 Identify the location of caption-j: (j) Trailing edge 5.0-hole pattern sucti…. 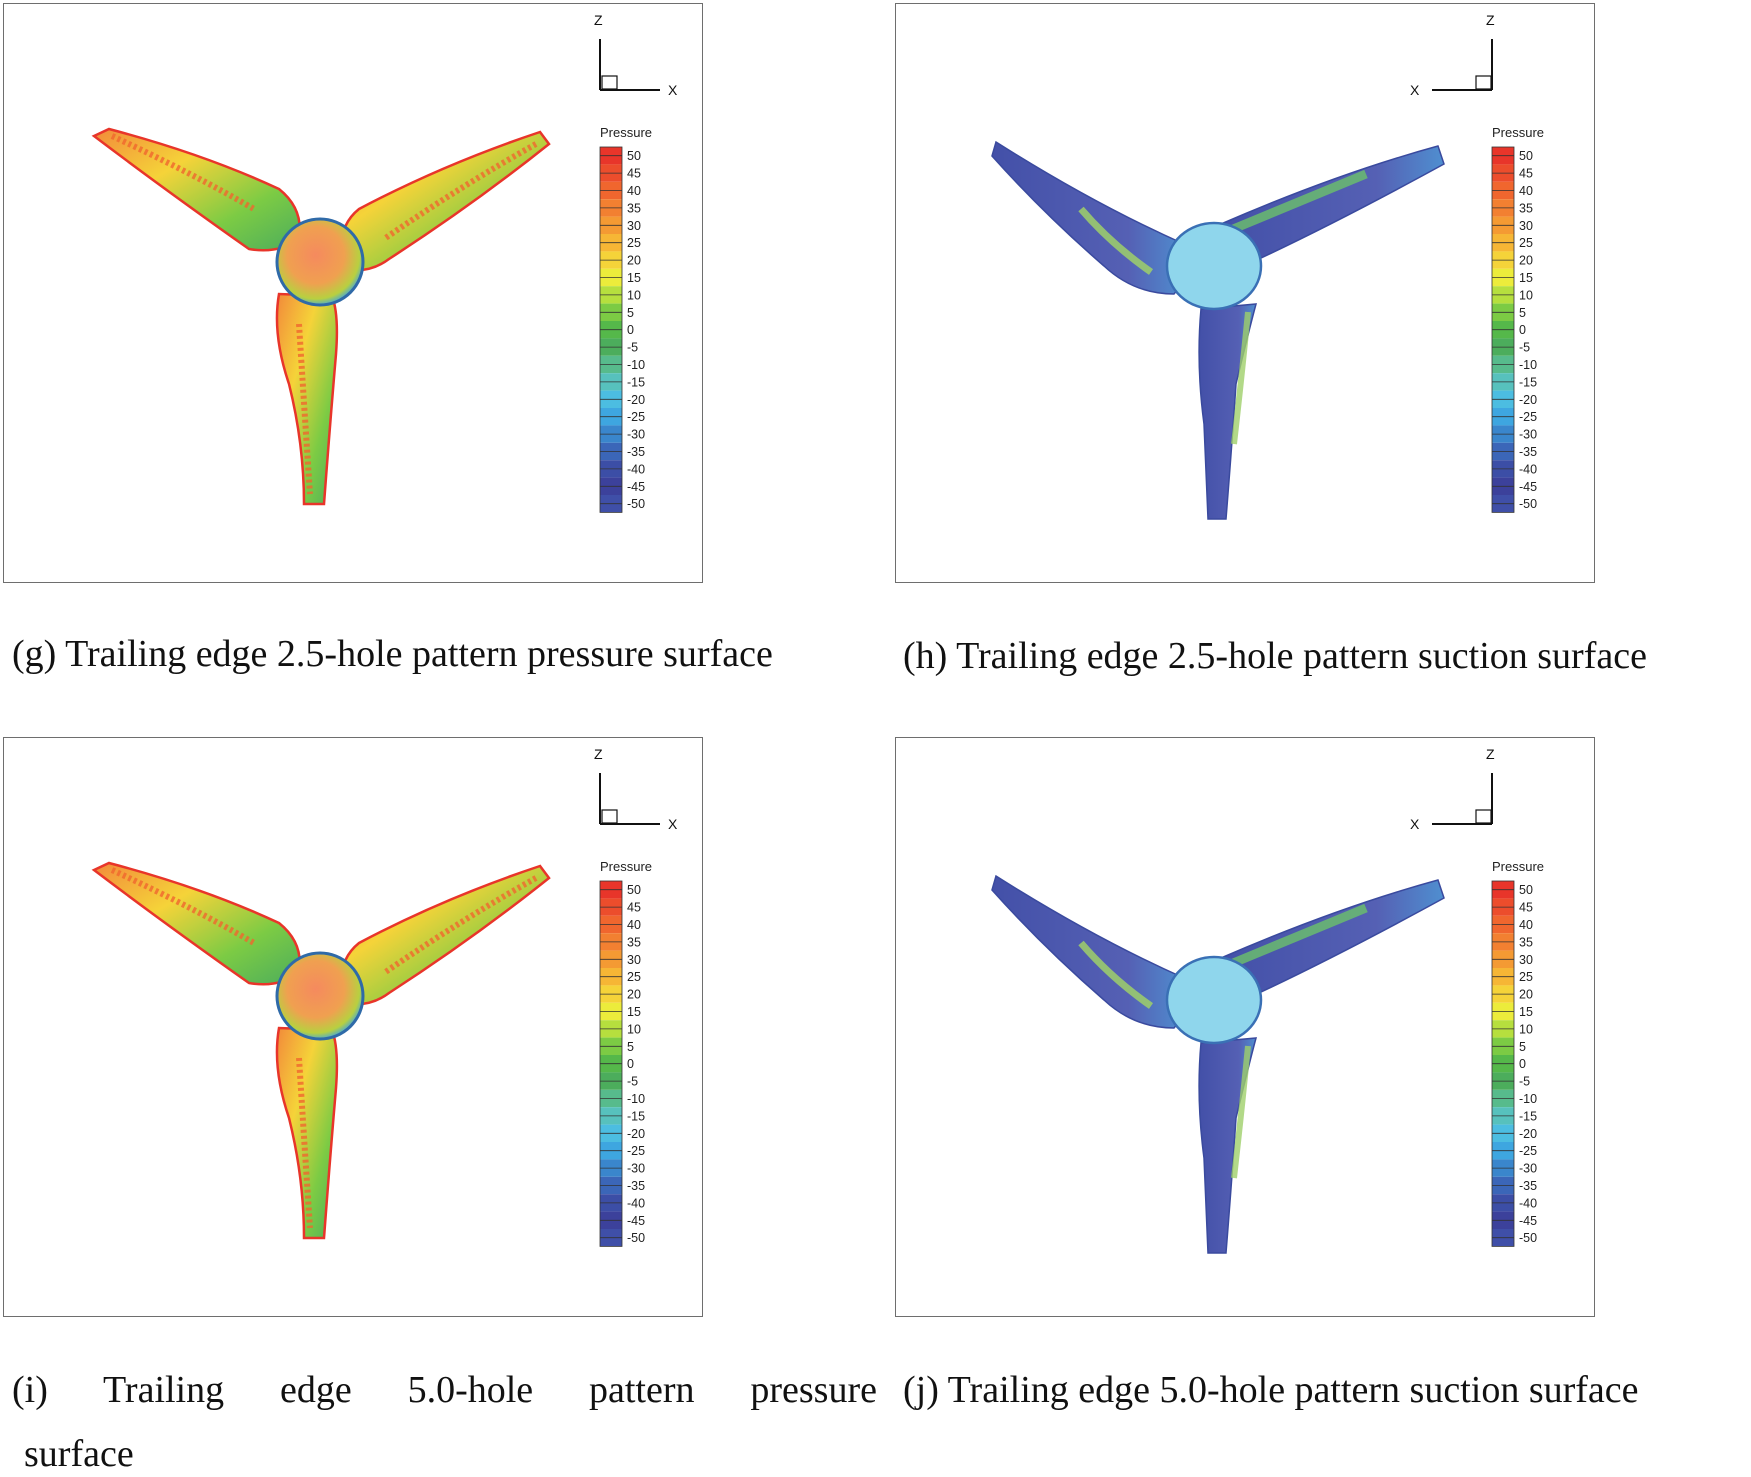
(1271, 1390).